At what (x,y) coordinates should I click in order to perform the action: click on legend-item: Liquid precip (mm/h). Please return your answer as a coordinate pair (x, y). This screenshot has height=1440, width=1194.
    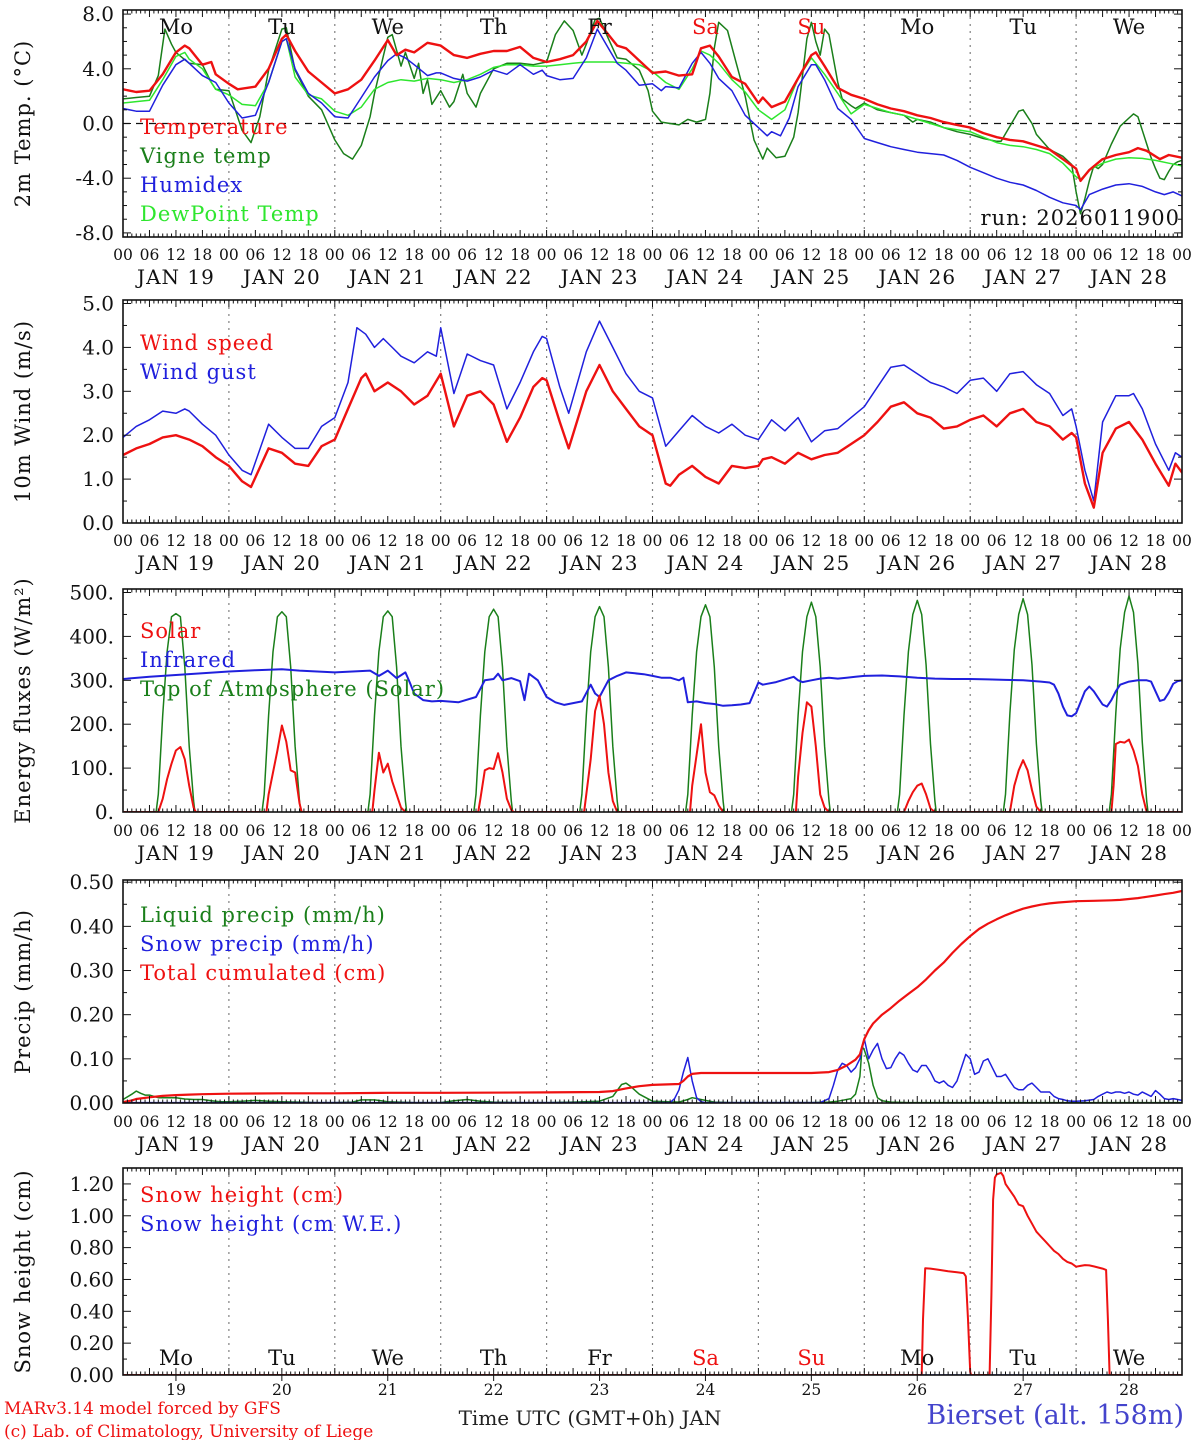
    Looking at the image, I should click on (263, 915).